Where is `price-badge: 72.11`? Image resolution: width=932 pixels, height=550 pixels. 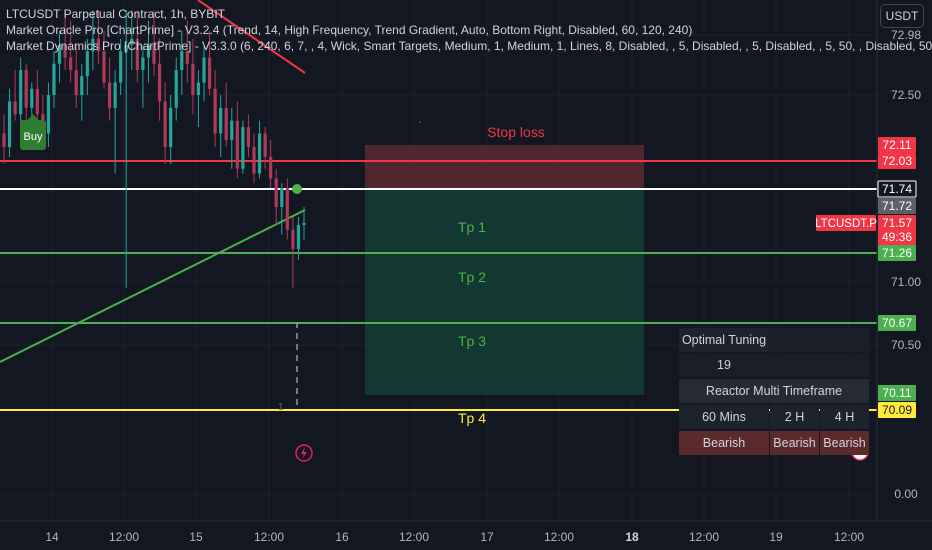
price-badge: 72.11 is located at coordinates (897, 145).